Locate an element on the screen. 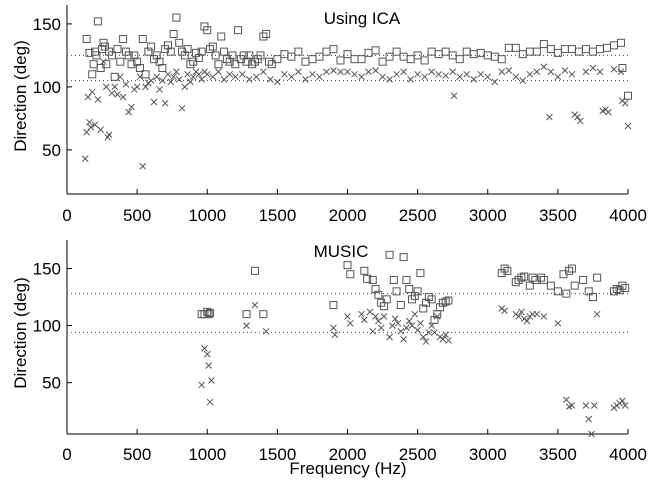  music-x-tick-label: 1000 is located at coordinates (207, 454).